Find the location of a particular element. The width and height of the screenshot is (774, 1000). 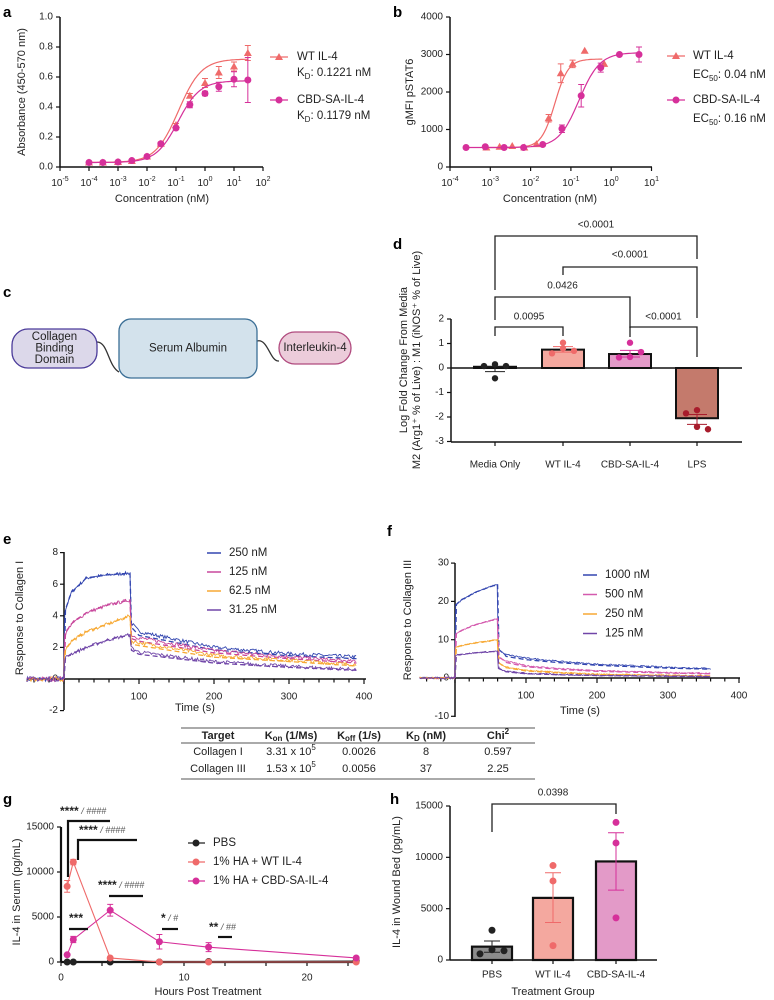

p-value: 0.0095 is located at coordinates (529, 317).